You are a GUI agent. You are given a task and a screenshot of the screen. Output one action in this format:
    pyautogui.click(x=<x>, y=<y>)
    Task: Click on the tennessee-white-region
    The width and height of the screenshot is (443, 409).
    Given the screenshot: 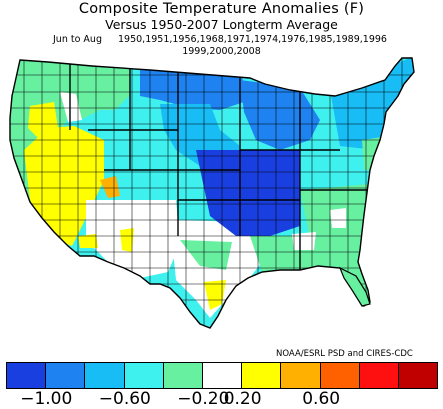 What is the action you would take?
    pyautogui.click(x=304, y=241)
    